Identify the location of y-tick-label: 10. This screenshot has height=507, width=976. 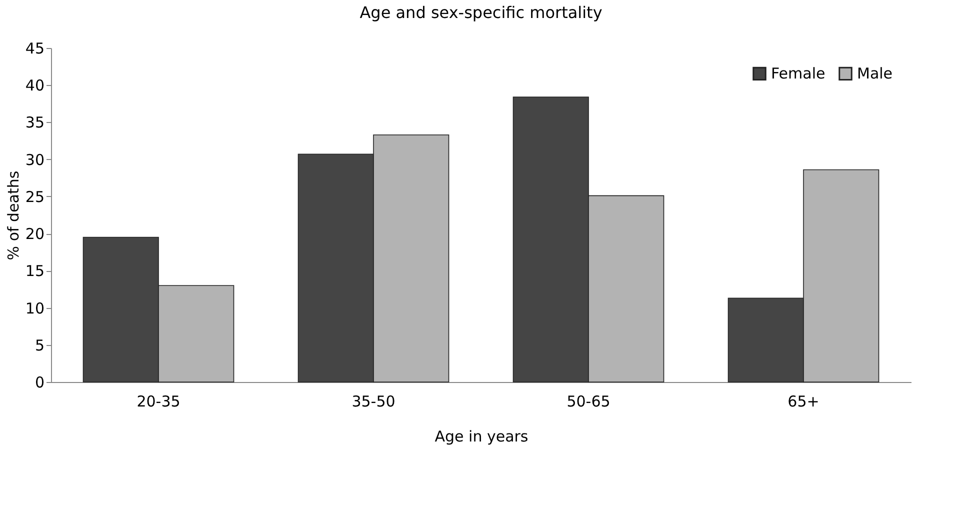
(34, 308).